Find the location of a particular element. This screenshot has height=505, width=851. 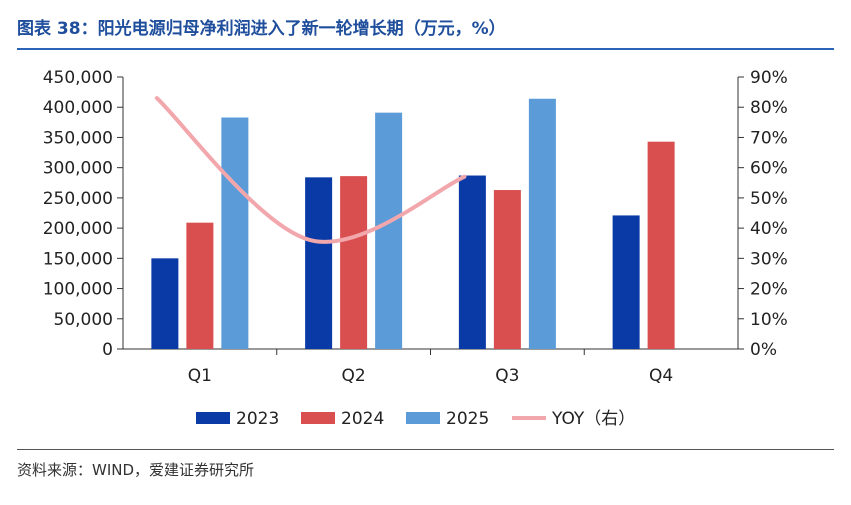

right-tick-label: 50% is located at coordinates (769, 199).